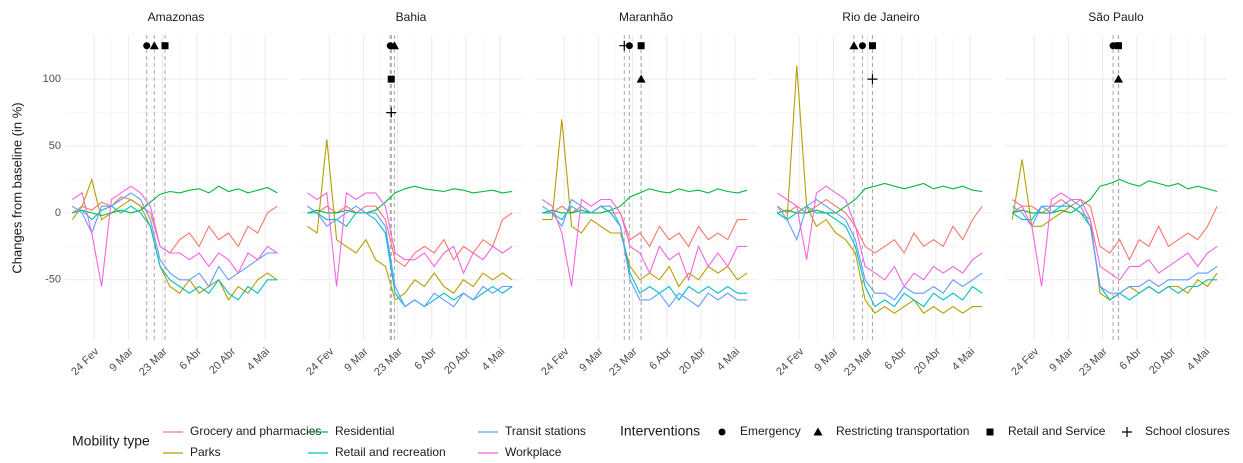 The width and height of the screenshot is (1243, 463). I want to click on legend-label: School closures, so click(1187, 431).